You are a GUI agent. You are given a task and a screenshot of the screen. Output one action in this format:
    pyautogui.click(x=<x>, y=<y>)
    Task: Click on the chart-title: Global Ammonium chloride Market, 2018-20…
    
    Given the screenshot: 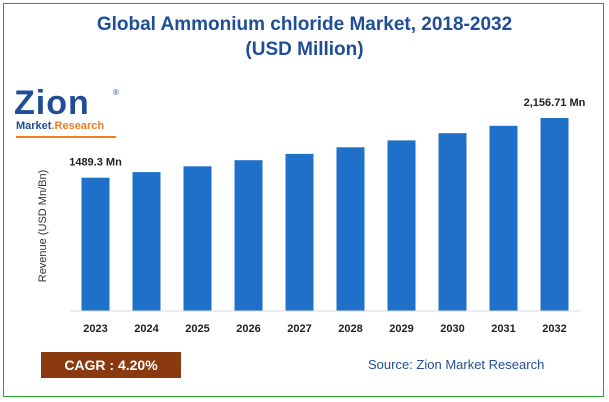 What is the action you would take?
    pyautogui.click(x=304, y=37)
    